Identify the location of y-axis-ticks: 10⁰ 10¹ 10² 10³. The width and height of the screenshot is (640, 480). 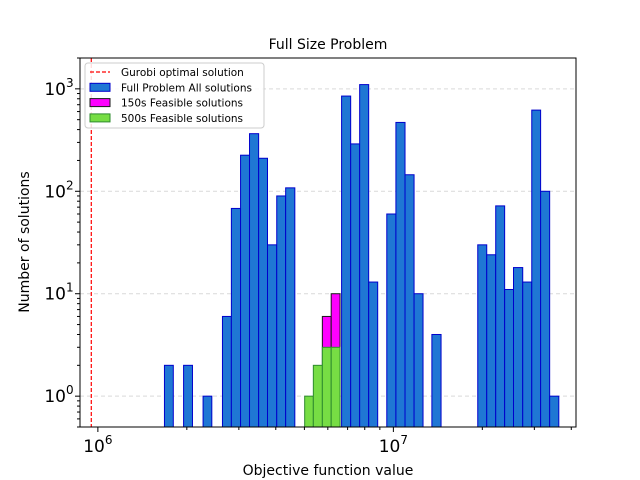
(62, 242).